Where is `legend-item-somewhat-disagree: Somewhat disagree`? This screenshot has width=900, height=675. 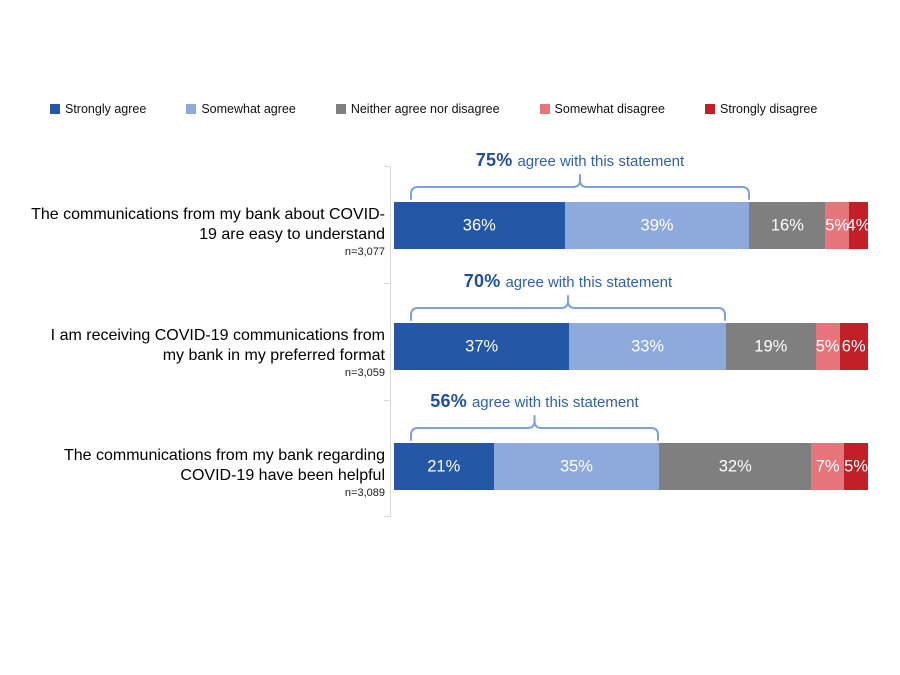
legend-item-somewhat-disagree: Somewhat disagree is located at coordinates (602, 109).